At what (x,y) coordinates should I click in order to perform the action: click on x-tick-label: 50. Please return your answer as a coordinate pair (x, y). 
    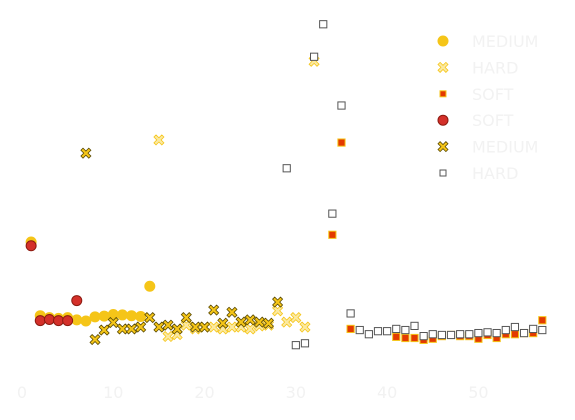
    Looking at the image, I should click on (478, 392).